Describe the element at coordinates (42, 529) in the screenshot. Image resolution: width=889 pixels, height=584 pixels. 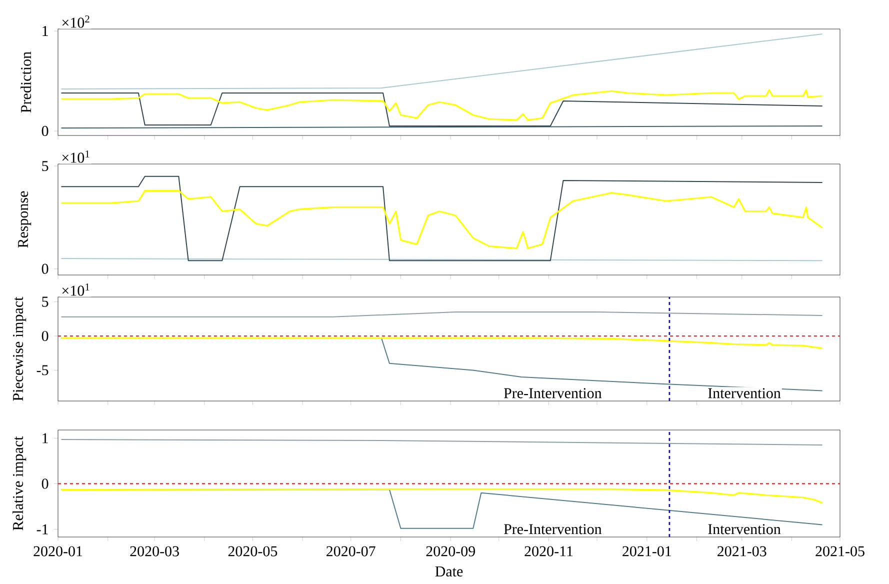
I see `y-tick-label: -1` at that location.